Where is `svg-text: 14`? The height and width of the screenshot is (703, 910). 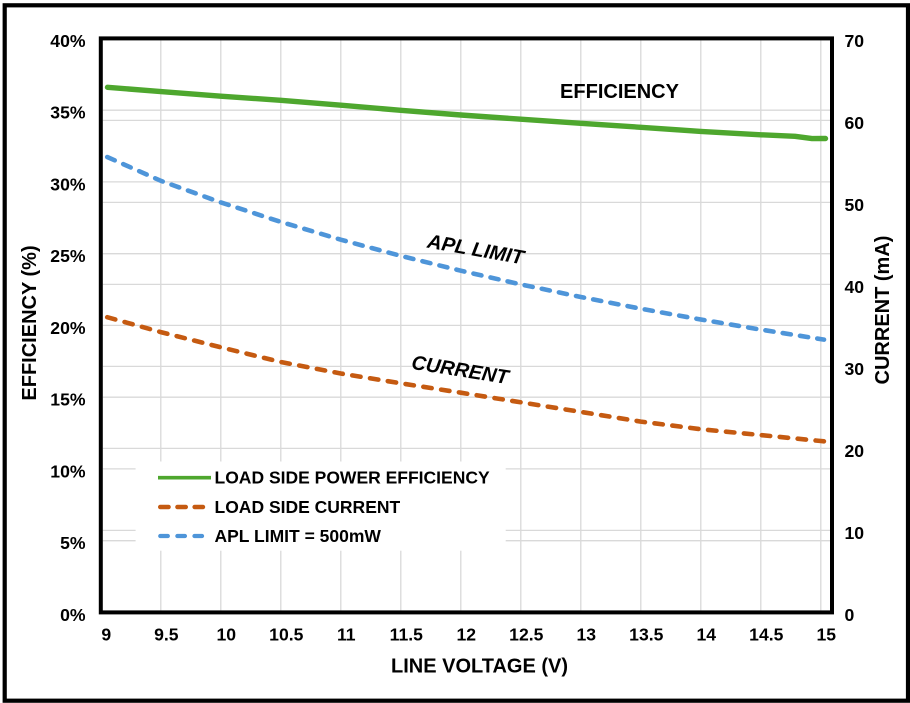
svg-text: 14 is located at coordinates (707, 635).